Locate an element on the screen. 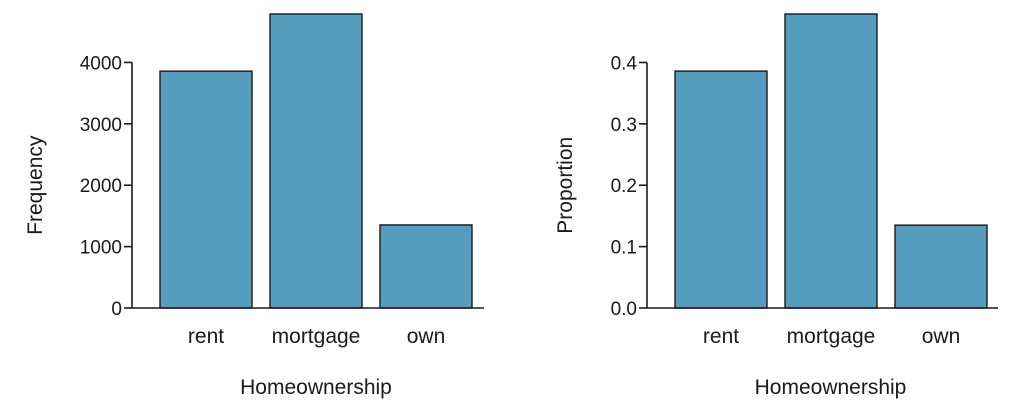  y-tick-label: 0.4 is located at coordinates (624, 63).